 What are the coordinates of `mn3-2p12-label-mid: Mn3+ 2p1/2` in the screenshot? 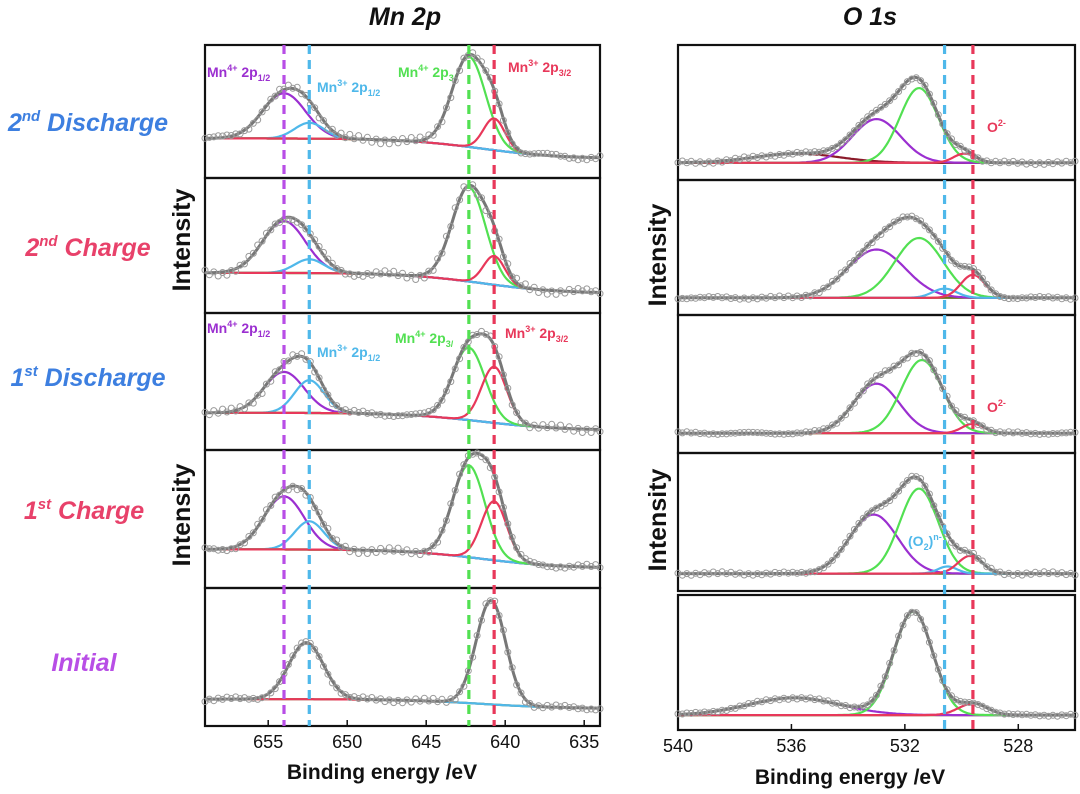 It's located at (348, 353).